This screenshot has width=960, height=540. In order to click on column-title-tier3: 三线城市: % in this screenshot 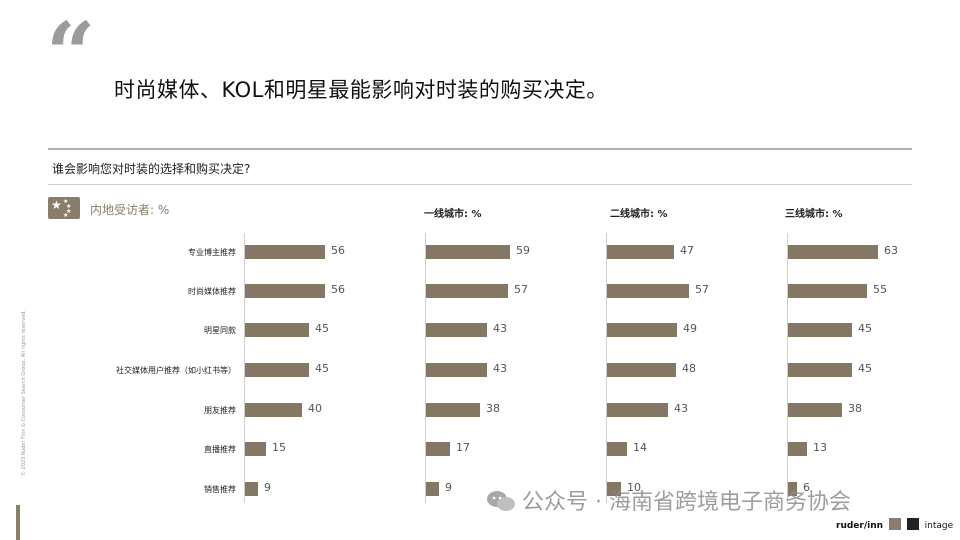, I will do `click(814, 214)`.